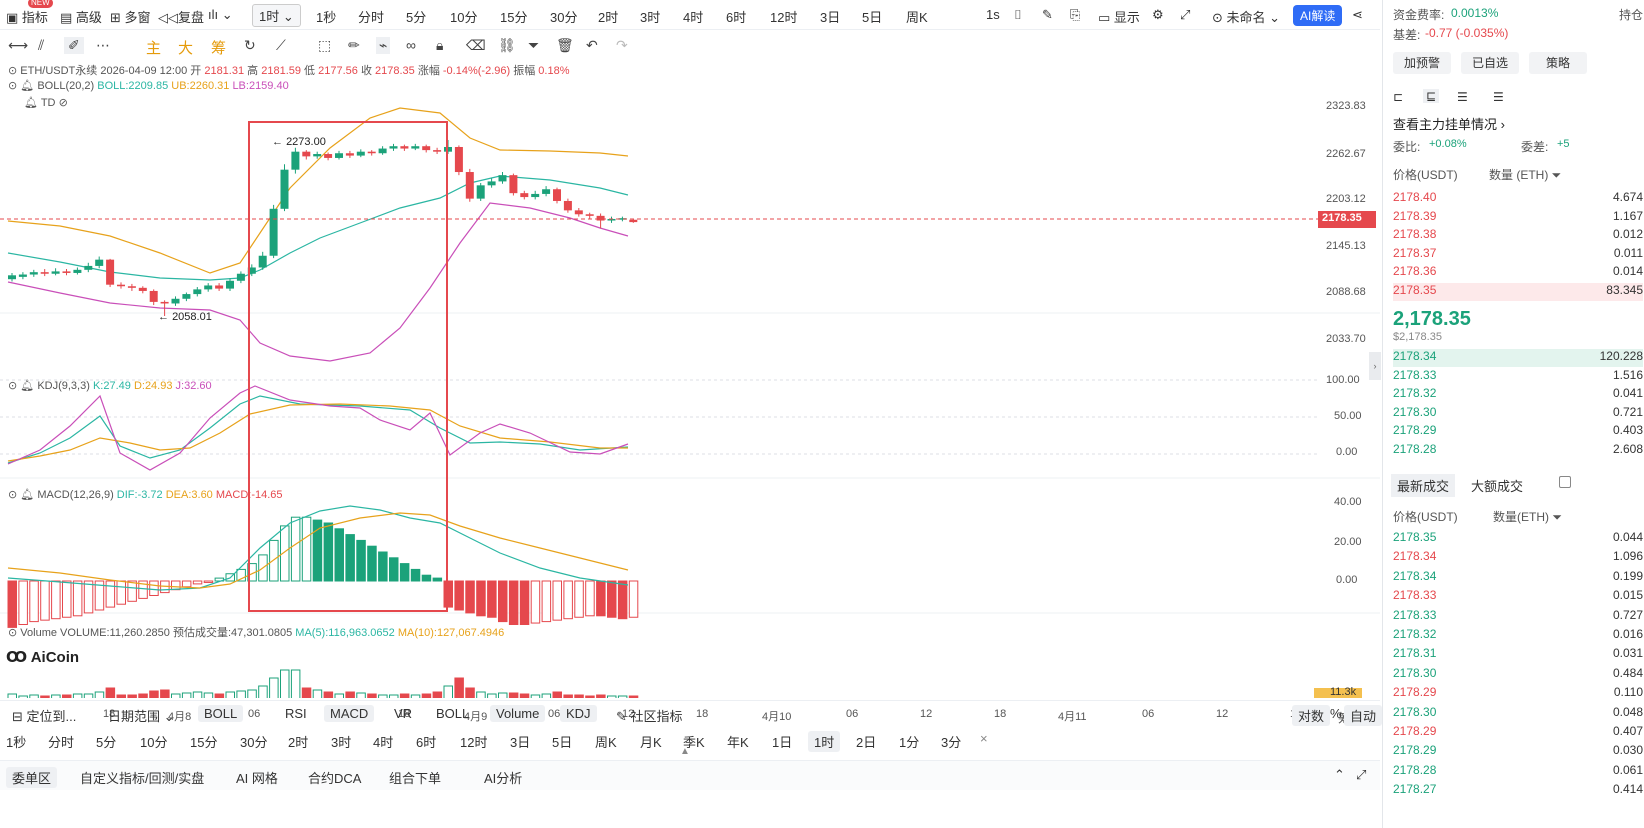  Describe the element at coordinates (685, 751) in the screenshot. I see `collapse-arrow-icon: ▲` at that location.